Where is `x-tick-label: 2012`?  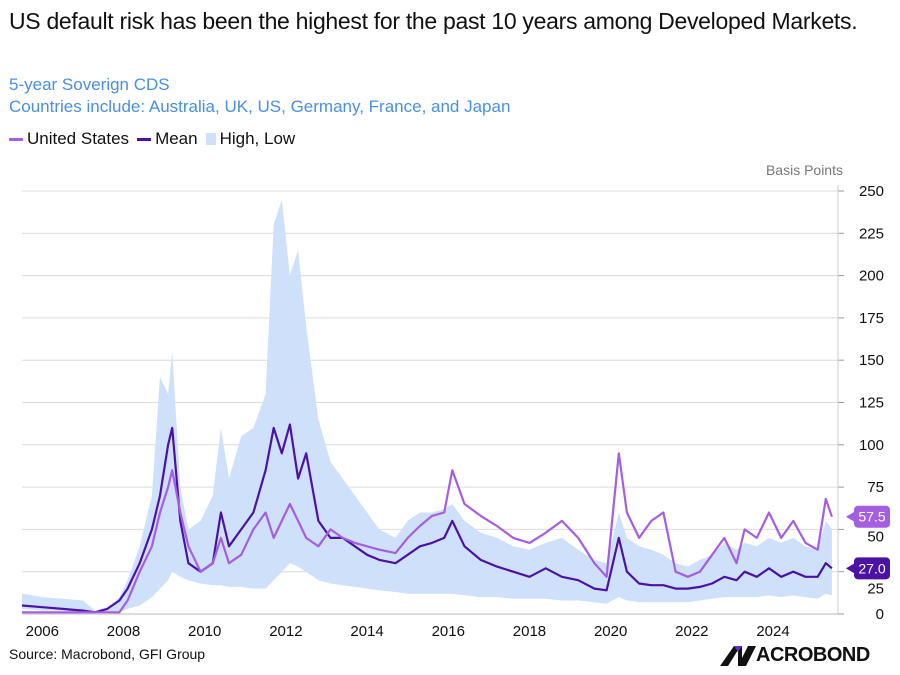
x-tick-label: 2012 is located at coordinates (285, 631).